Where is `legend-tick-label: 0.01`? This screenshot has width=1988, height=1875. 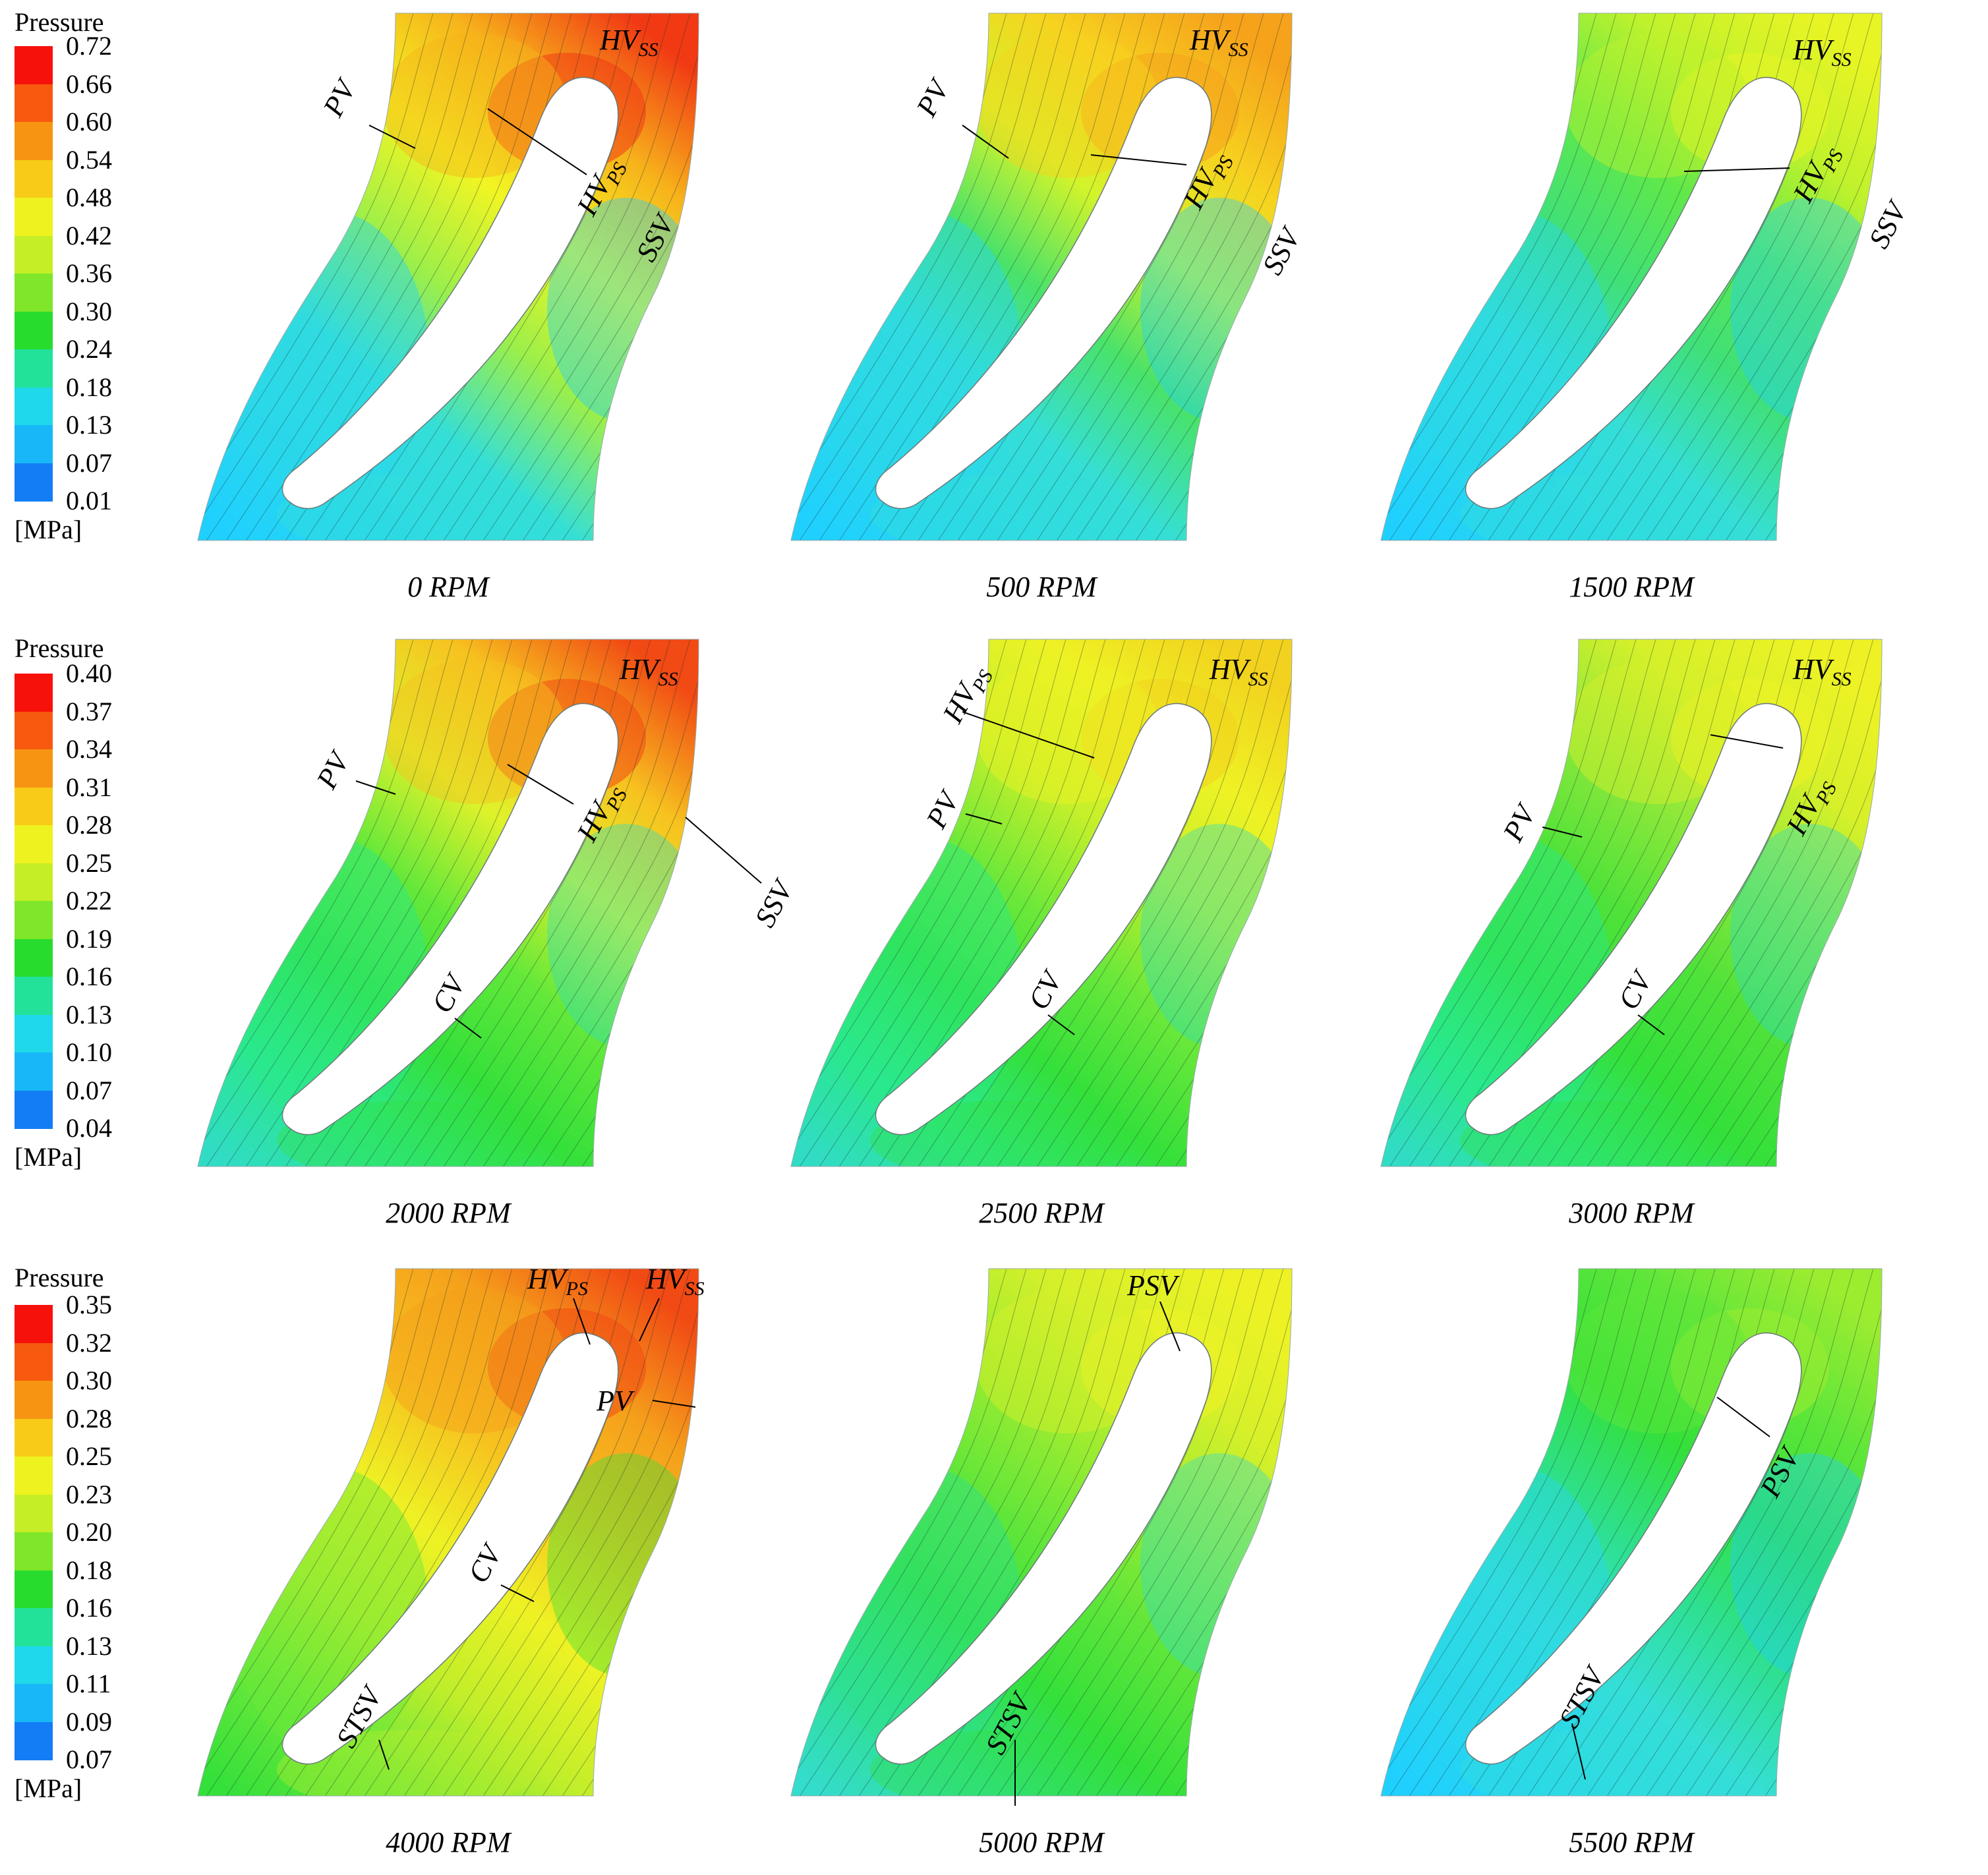
legend-tick-label: 0.01 is located at coordinates (89, 500).